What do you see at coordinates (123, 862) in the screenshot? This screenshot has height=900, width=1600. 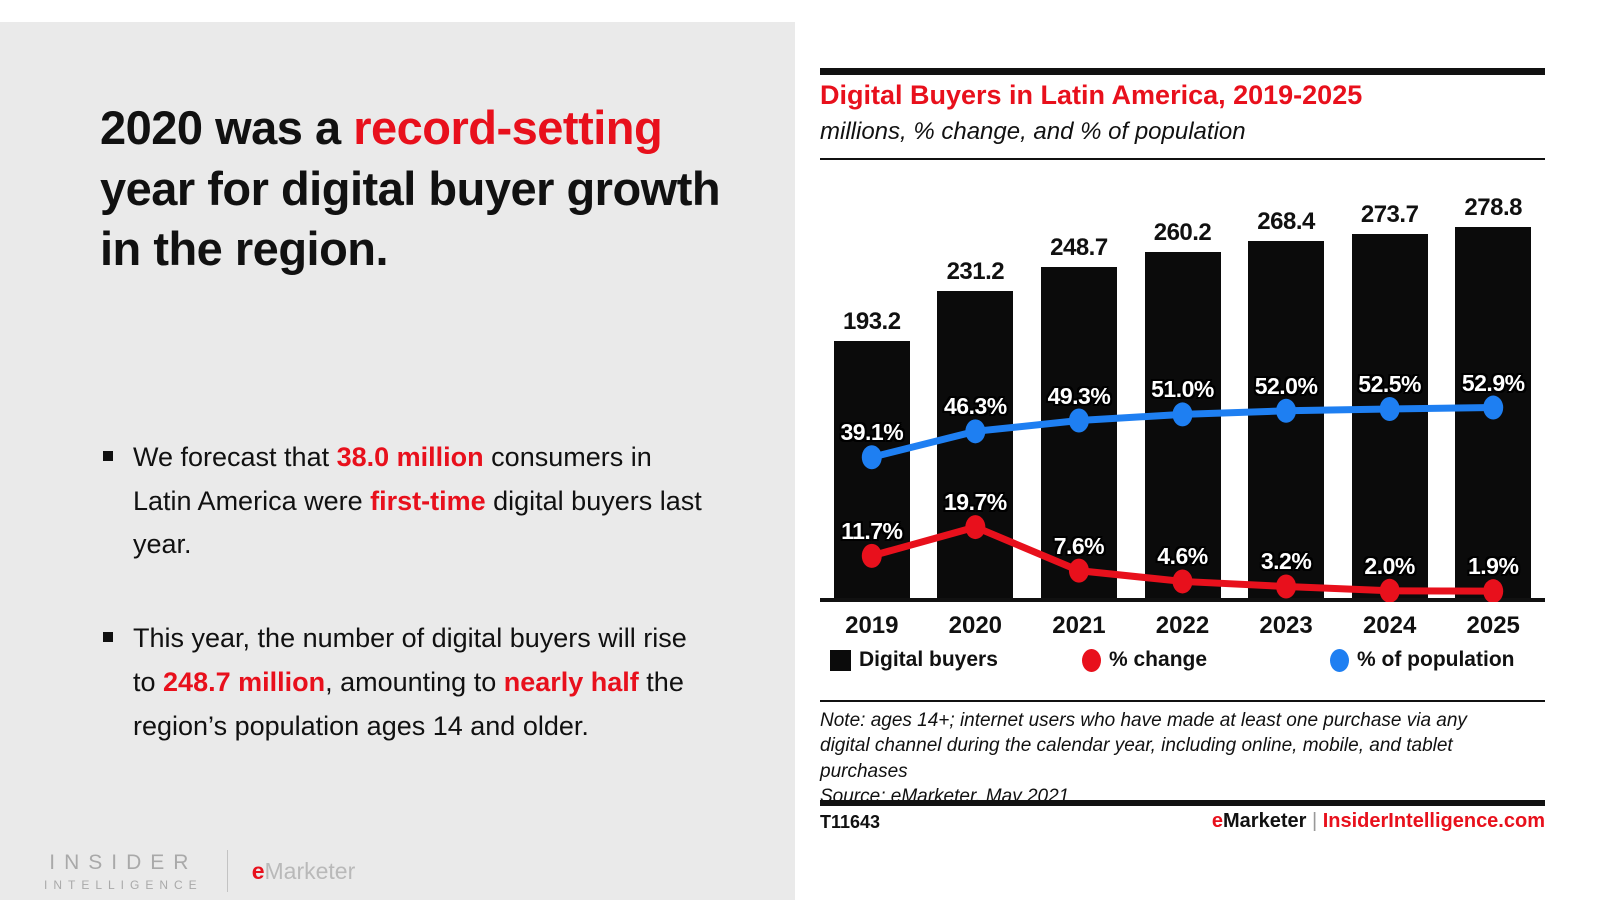 I see `logo-line-insider: INSIDER` at bounding box center [123, 862].